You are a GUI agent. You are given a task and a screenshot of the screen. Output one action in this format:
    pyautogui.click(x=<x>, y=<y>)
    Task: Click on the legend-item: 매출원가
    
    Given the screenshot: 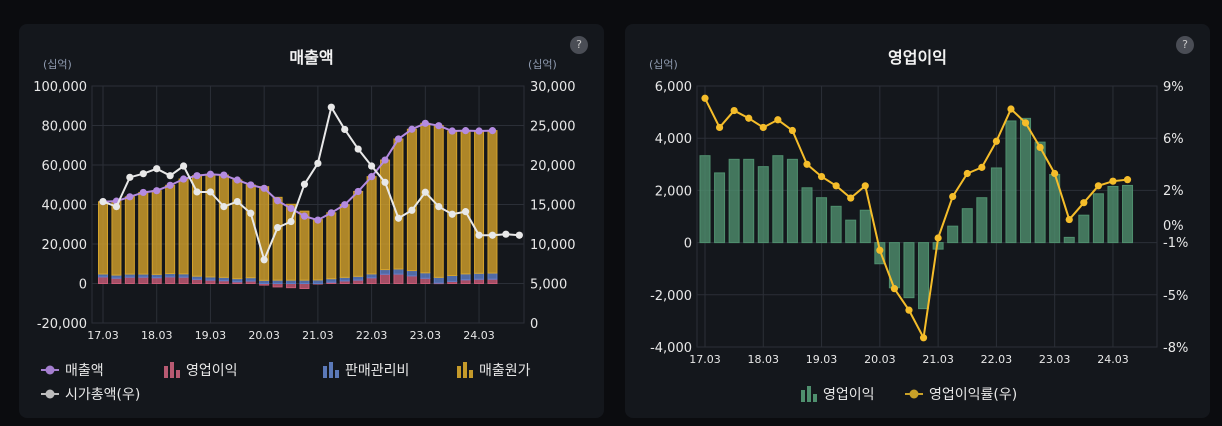 What is the action you would take?
    pyautogui.click(x=494, y=370)
    